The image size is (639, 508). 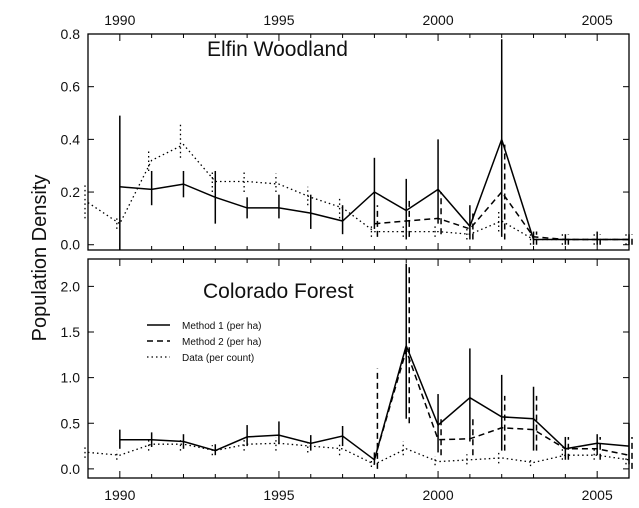 What do you see at coordinates (597, 20) in the screenshot?
I see `top-xtick-label: 2005` at bounding box center [597, 20].